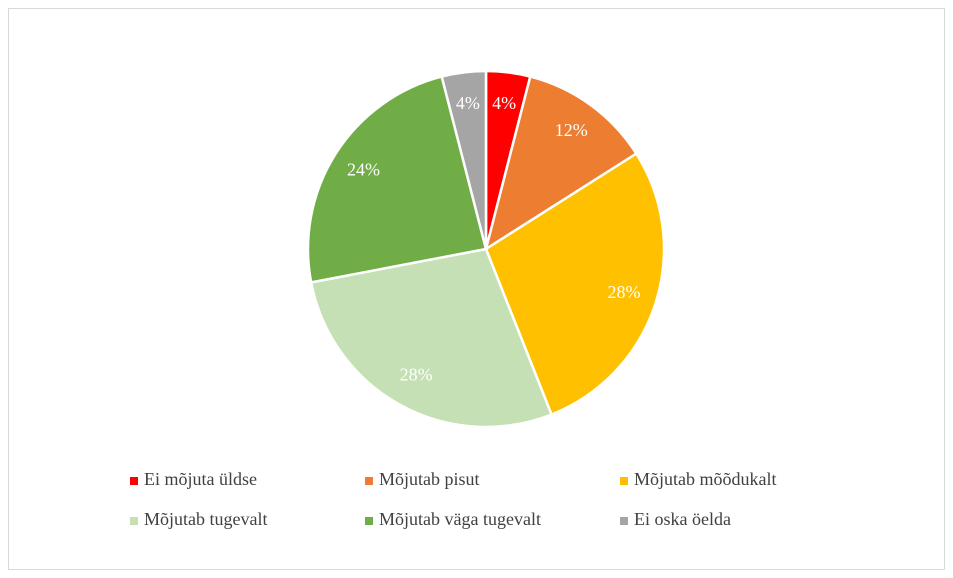 The height and width of the screenshot is (578, 953). I want to click on legend-label: Mõjutab tugevalt, so click(205, 519).